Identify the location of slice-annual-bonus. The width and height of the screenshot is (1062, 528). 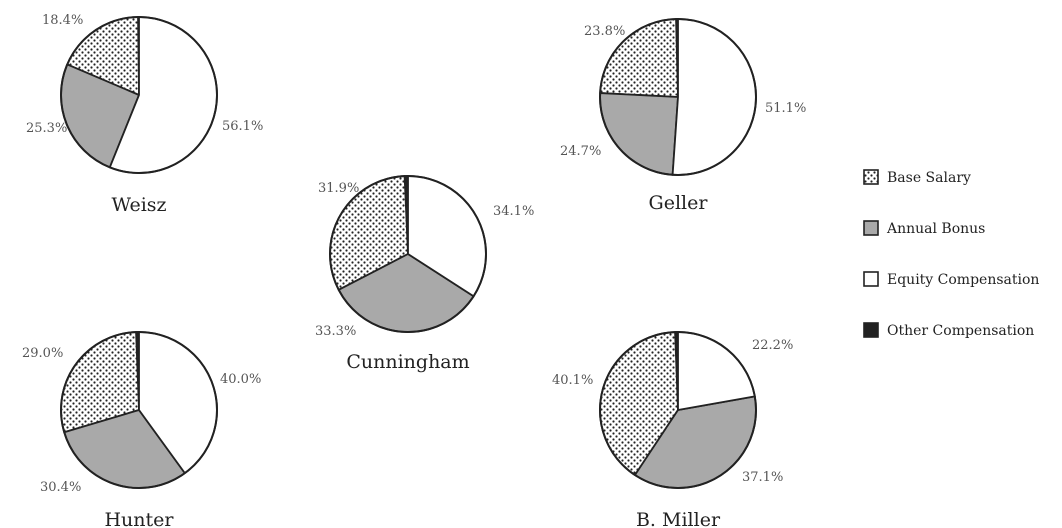
(639, 134).